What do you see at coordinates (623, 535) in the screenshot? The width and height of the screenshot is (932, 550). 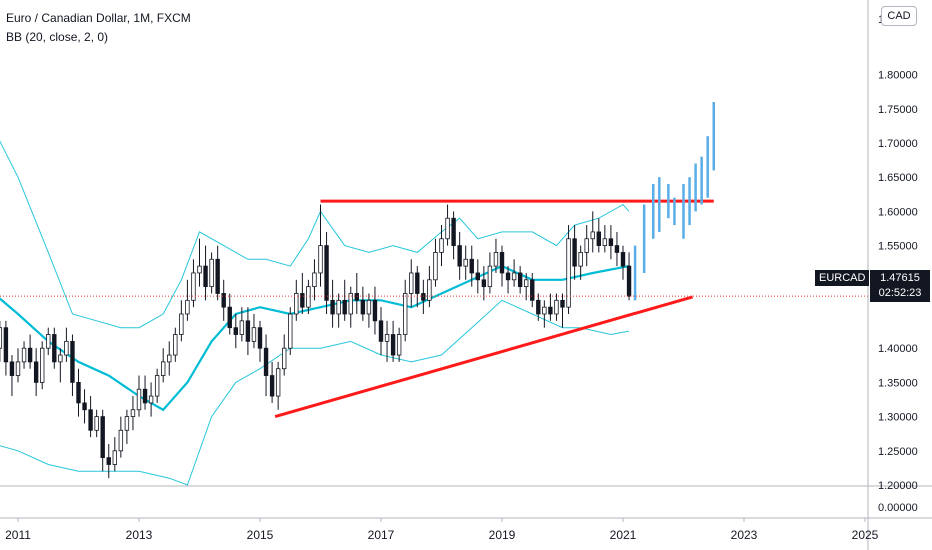 I see `time-axis-tick: 2021` at bounding box center [623, 535].